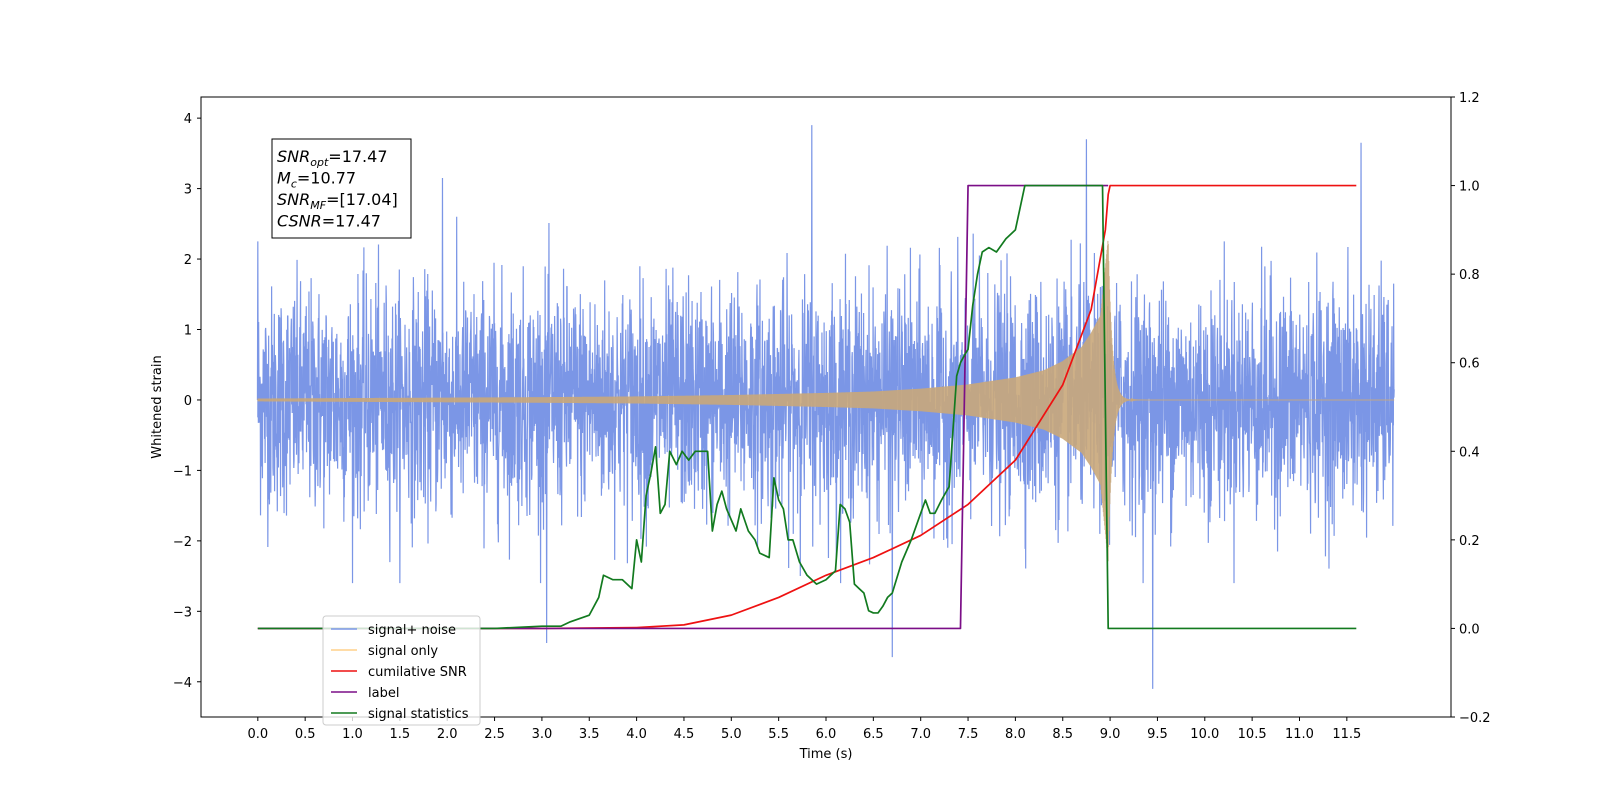 This screenshot has width=1600, height=800. I want to click on legend-label: signal+ noise, so click(412, 630).